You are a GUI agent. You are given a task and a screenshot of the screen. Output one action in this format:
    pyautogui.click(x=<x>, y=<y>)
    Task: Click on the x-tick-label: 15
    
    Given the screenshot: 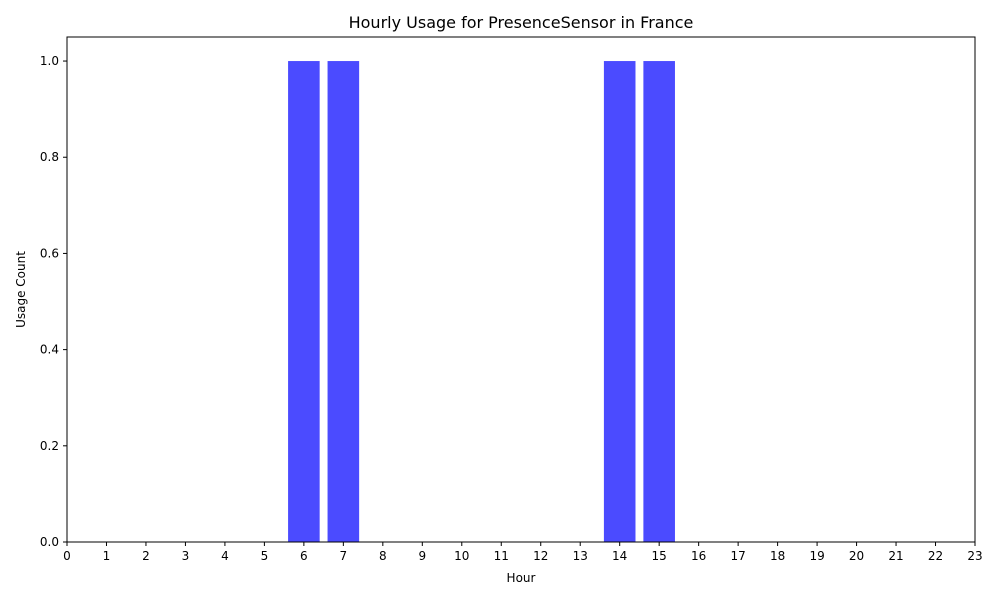 What is the action you would take?
    pyautogui.click(x=659, y=556)
    